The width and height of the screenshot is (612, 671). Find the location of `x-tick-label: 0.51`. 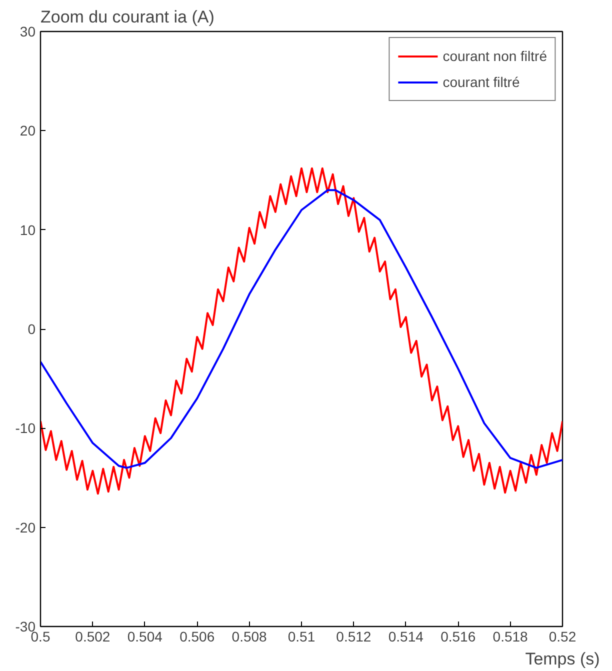

x-tick-label: 0.51 is located at coordinates (302, 636).